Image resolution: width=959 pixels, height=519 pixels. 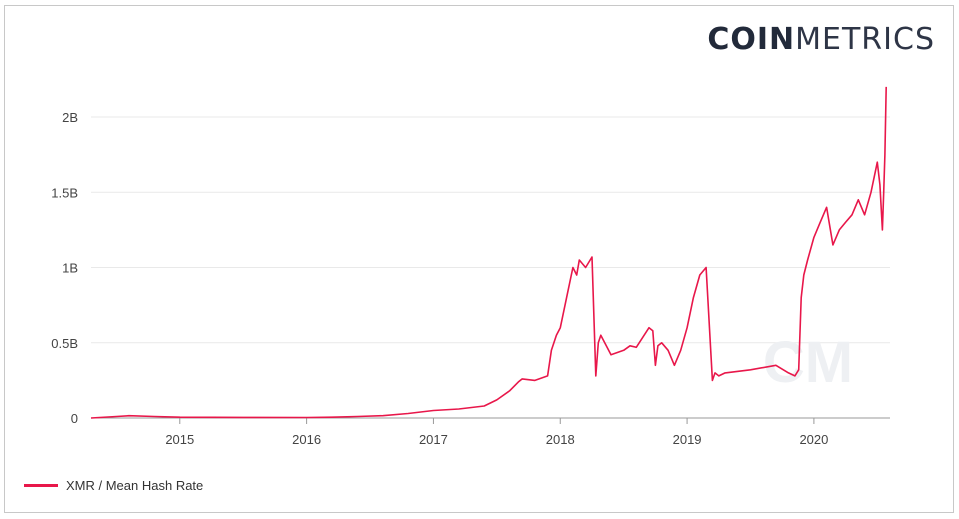 What do you see at coordinates (496, 432) in the screenshot?
I see `x-axis: 2015 2016 2017 2018 2019 2020` at bounding box center [496, 432].